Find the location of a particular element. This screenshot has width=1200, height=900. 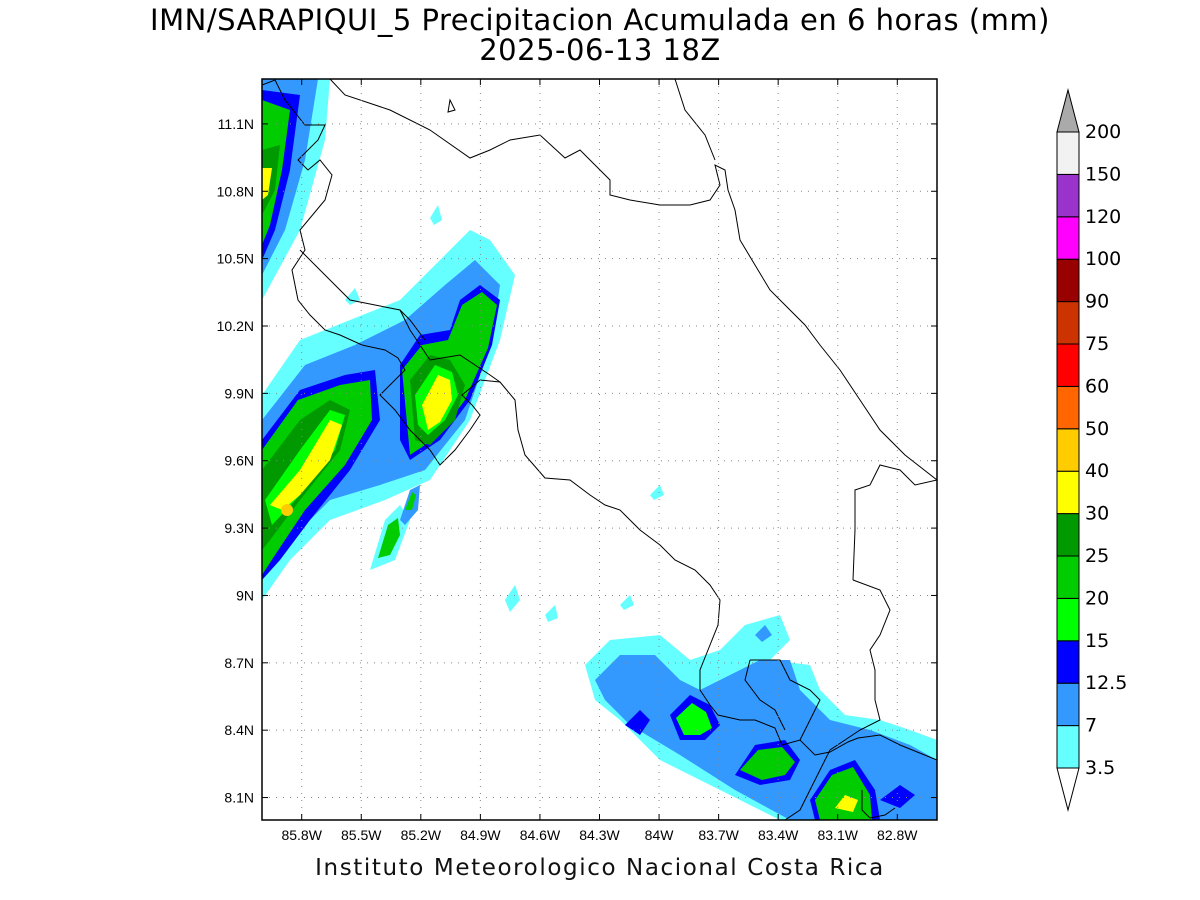

lat-tick-label: 8.1N is located at coordinates (239, 798).